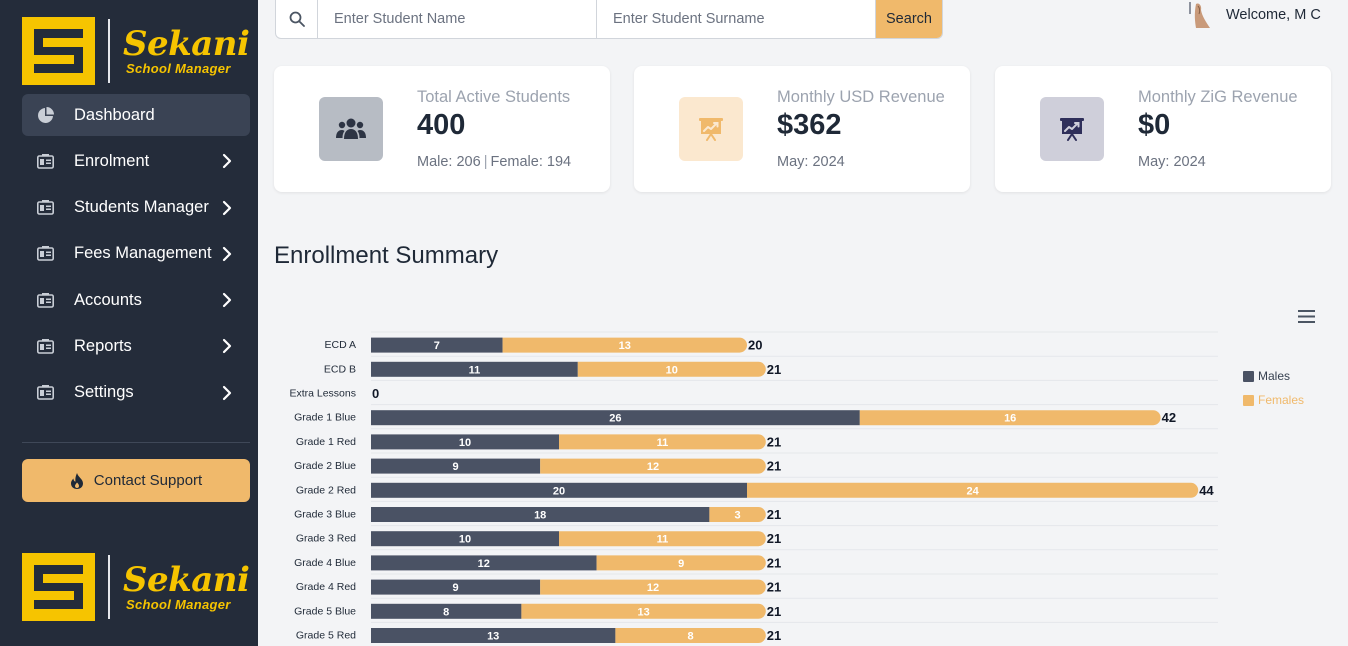  Describe the element at coordinates (351, 128) in the screenshot. I see `users-icon` at that location.